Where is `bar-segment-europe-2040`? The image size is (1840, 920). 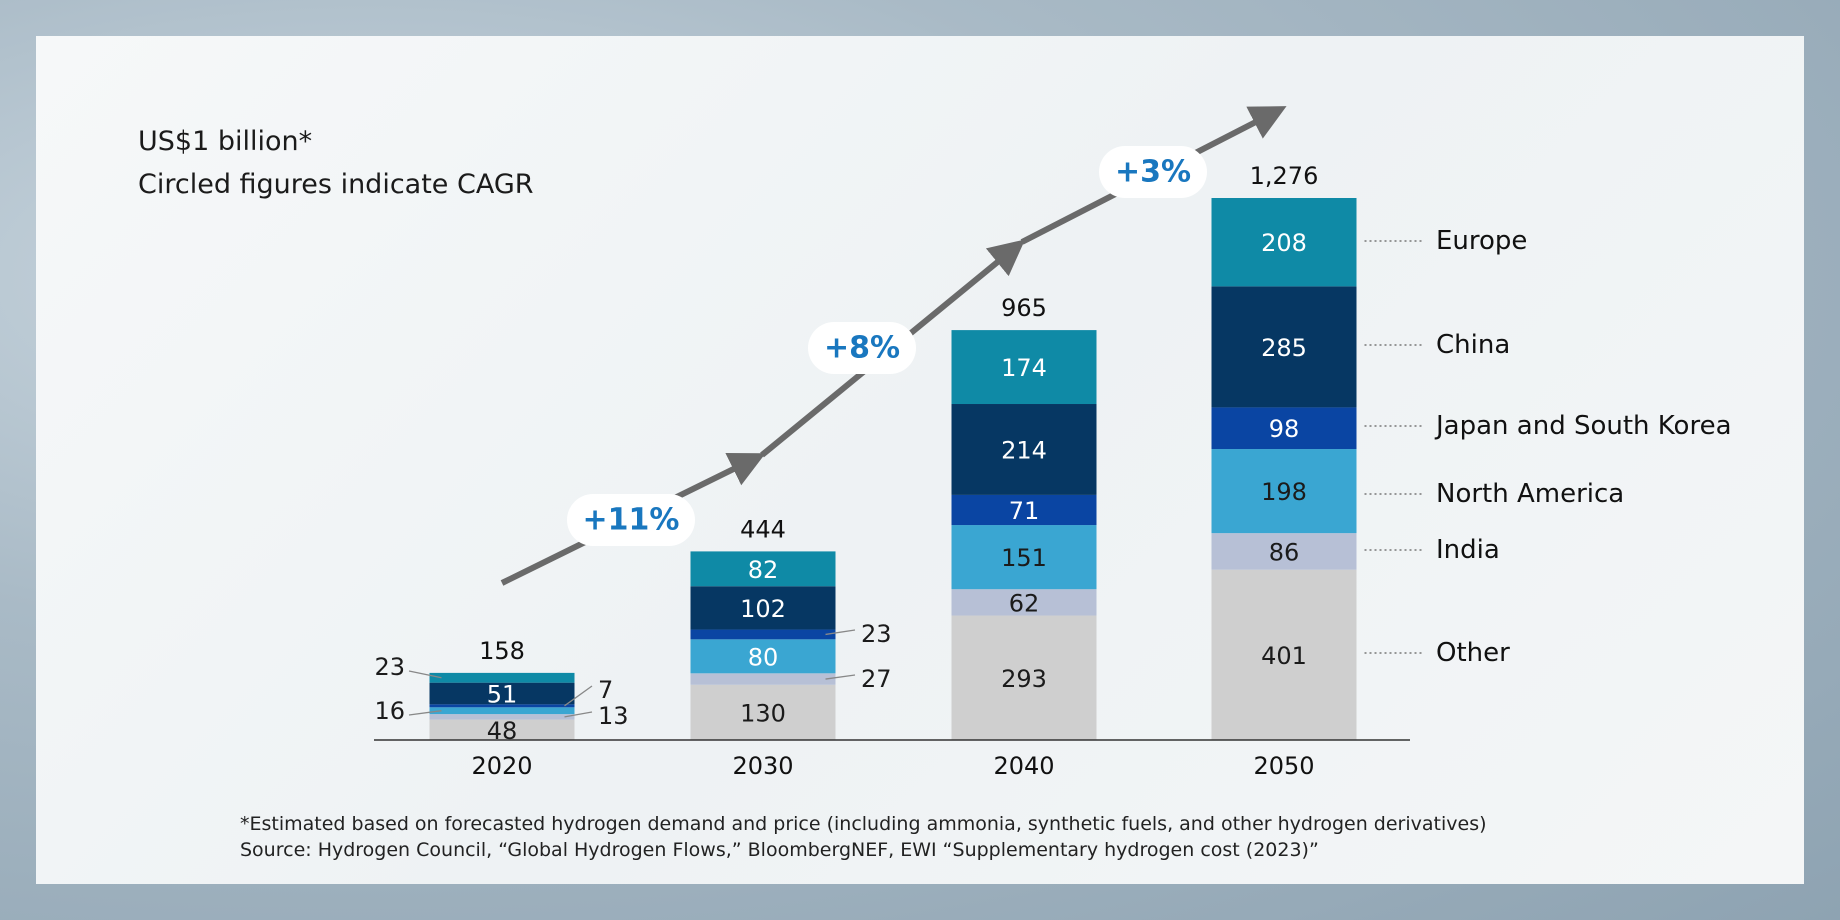
bar-segment-europe-2040 is located at coordinates (1024, 367).